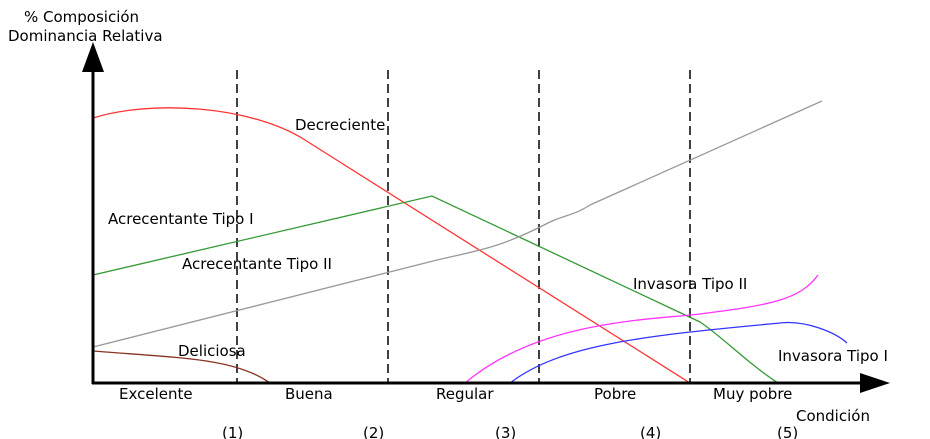 The width and height of the screenshot is (930, 439). What do you see at coordinates (833, 356) in the screenshot?
I see `label-invasora-tipo-1: Invasora Tipo I` at bounding box center [833, 356].